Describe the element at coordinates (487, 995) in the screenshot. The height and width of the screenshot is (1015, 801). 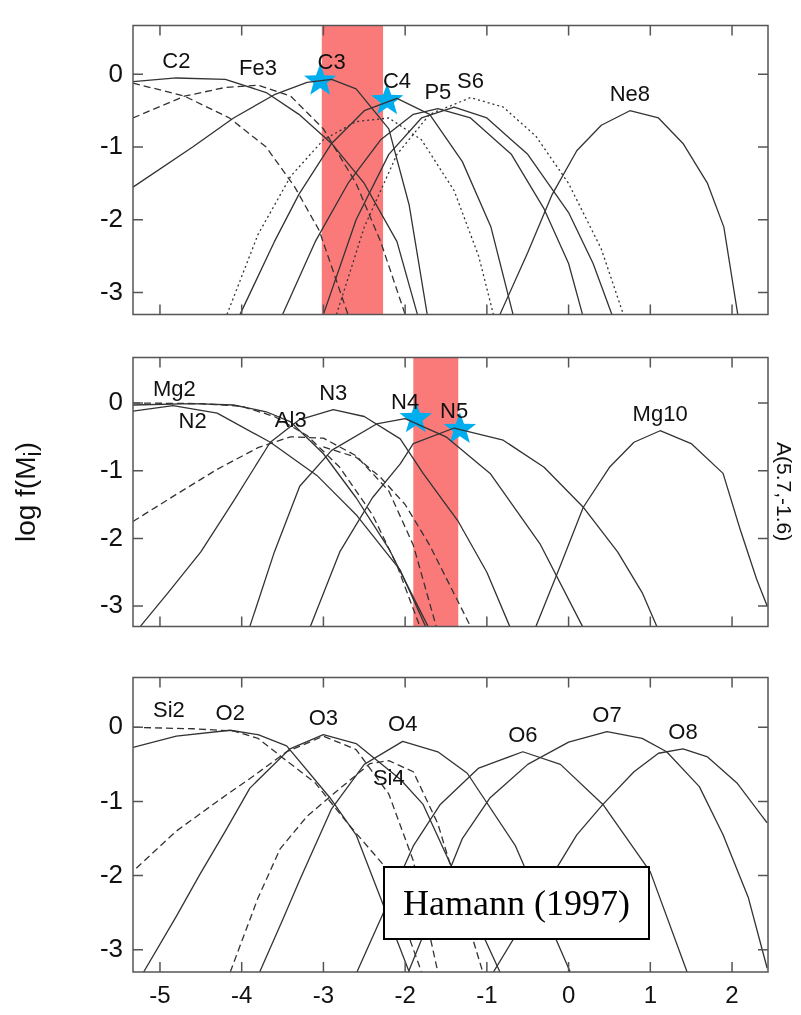
I see `x-tick-label: -1` at that location.